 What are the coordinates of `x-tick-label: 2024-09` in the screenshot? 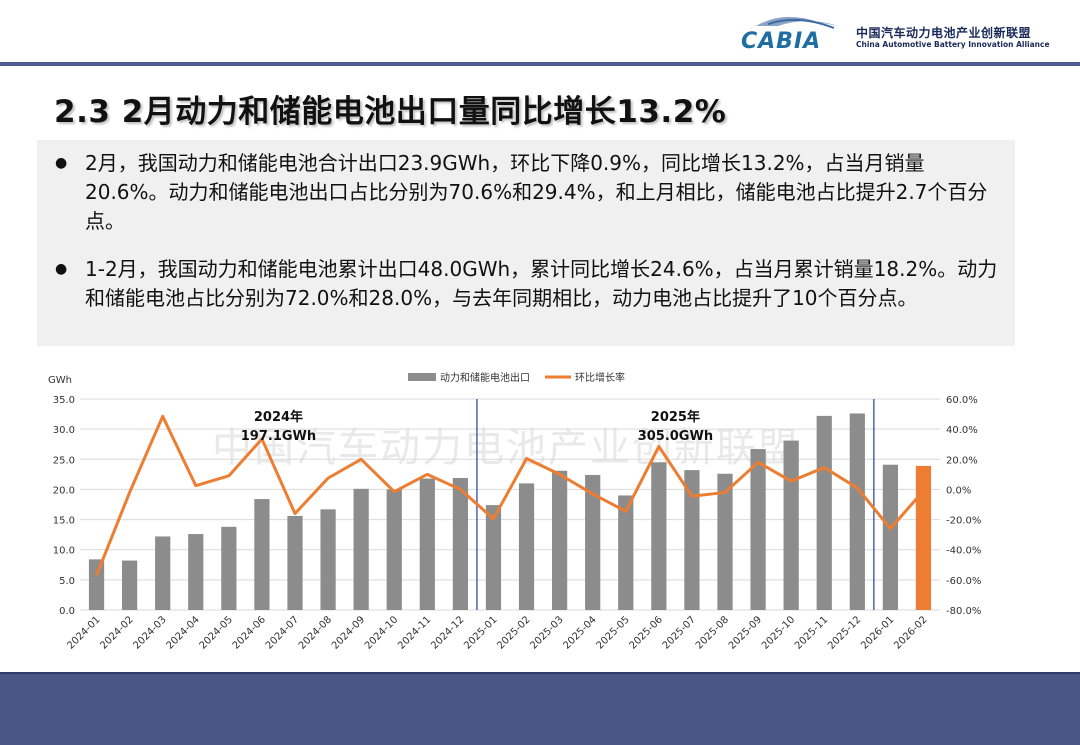 It's located at (348, 632).